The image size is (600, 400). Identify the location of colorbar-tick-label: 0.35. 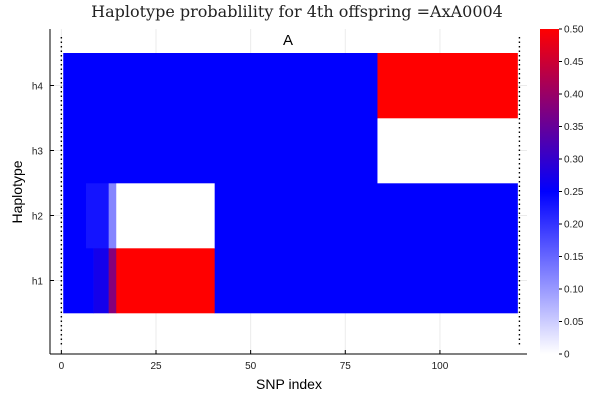
(574, 127).